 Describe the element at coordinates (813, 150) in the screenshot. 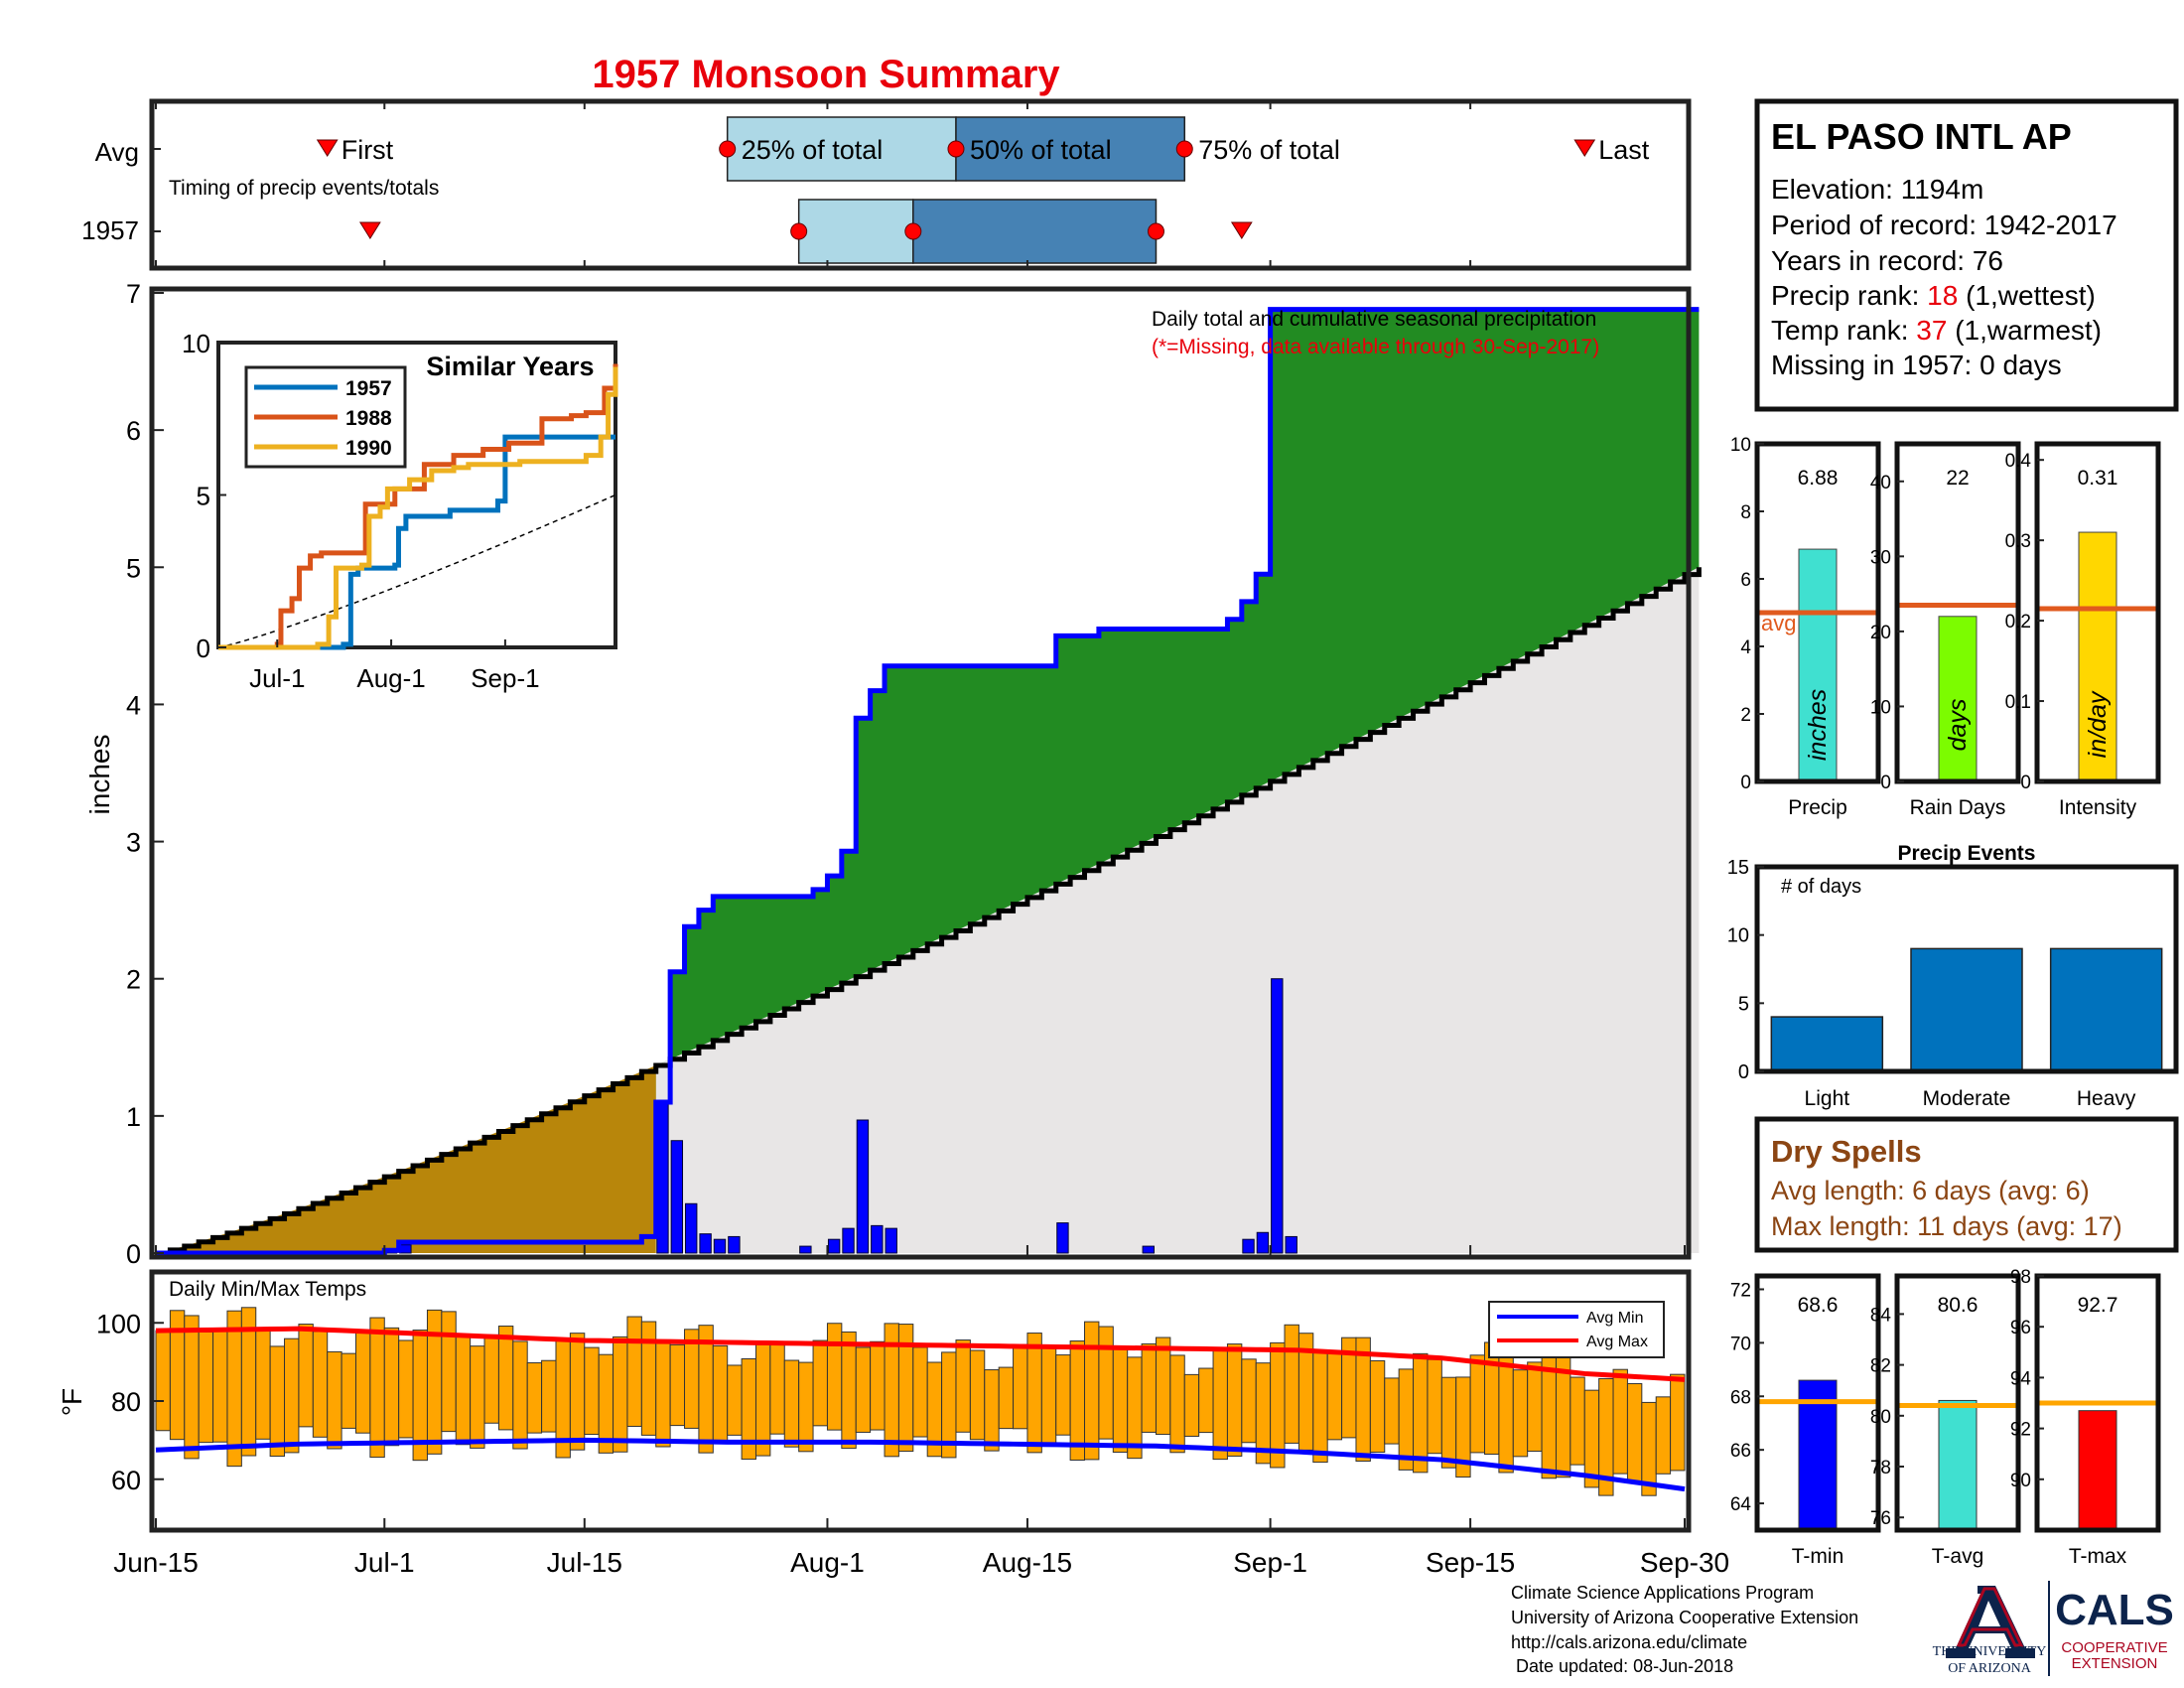

I see `timing-label-p25: 25% of total` at that location.